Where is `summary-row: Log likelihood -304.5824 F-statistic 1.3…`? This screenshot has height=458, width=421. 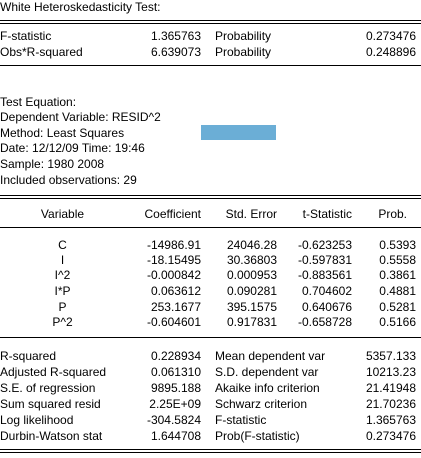 summary-row: Log likelihood -304.5824 F-statistic 1.3… is located at coordinates (210, 420).